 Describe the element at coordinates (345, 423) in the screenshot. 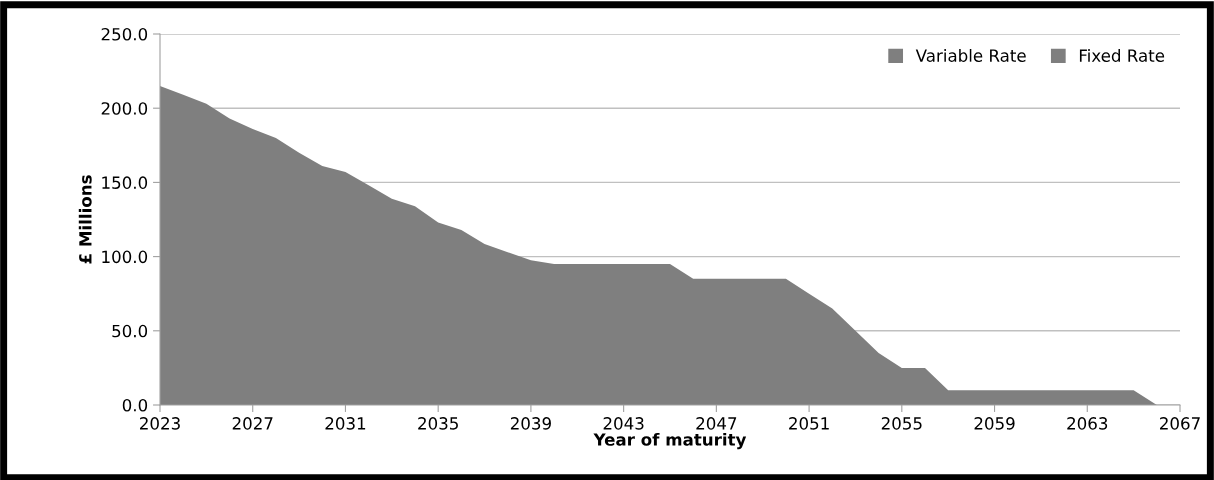

I see `x-tick-label: 2031` at that location.